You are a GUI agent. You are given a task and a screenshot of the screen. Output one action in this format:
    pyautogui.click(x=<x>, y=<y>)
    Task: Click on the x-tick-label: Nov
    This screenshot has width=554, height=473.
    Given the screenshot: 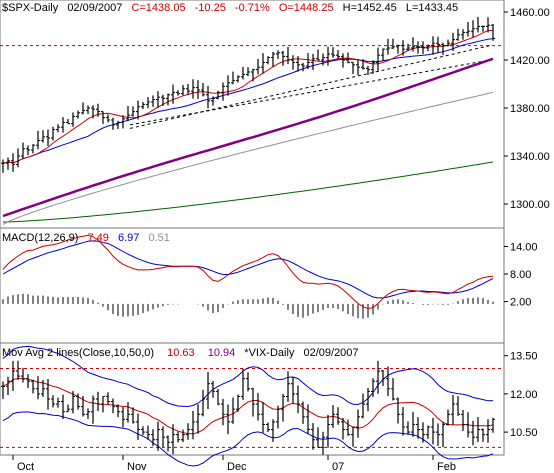 What is the action you would take?
    pyautogui.click(x=137, y=467)
    